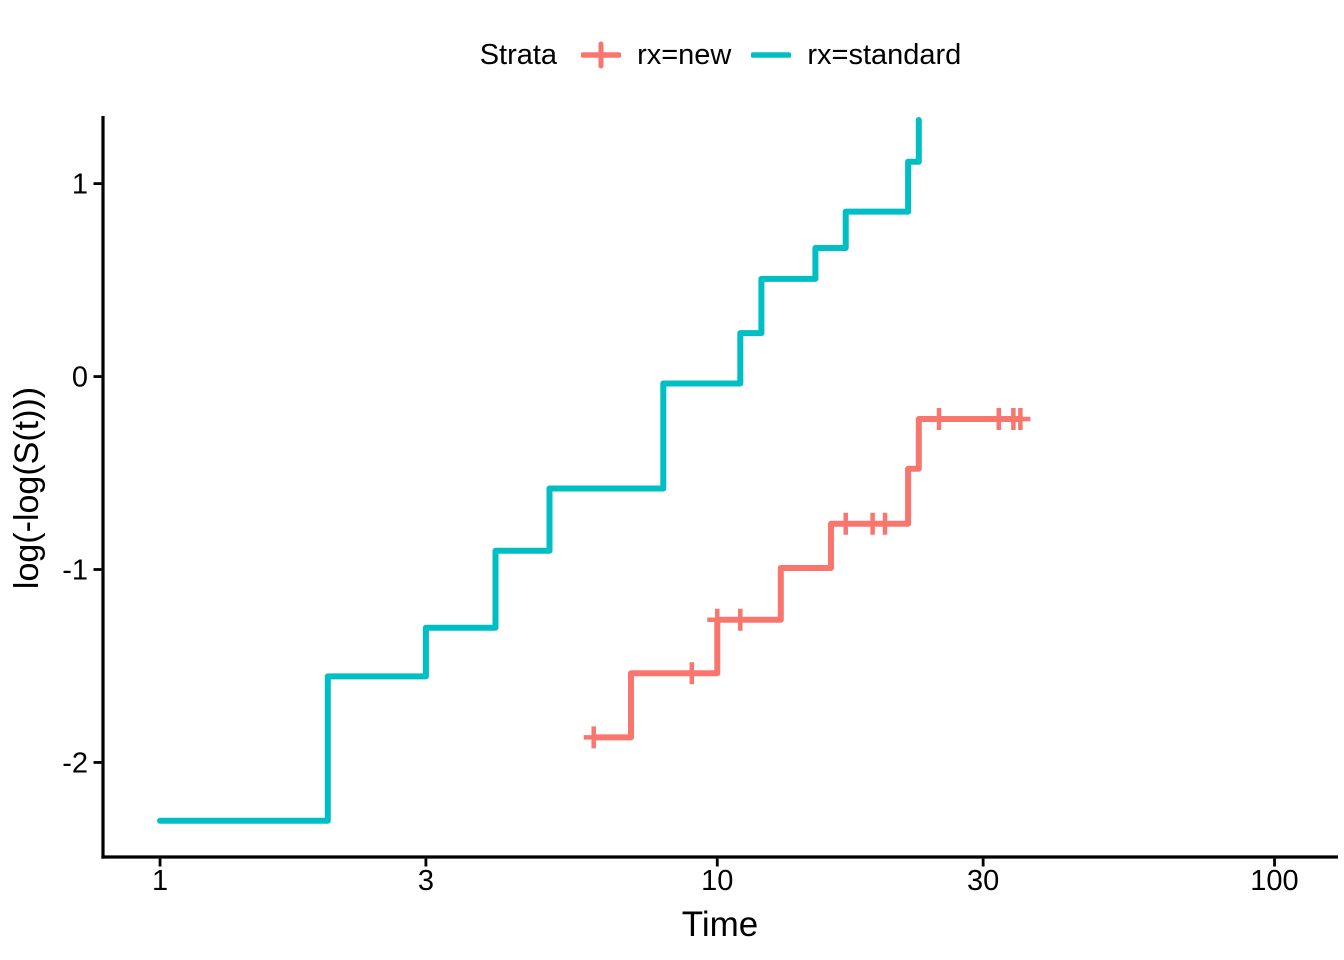 This screenshot has width=1344, height=960. Describe the element at coordinates (684, 54) in the screenshot. I see `legend-label-rx-new: rx=new` at that location.